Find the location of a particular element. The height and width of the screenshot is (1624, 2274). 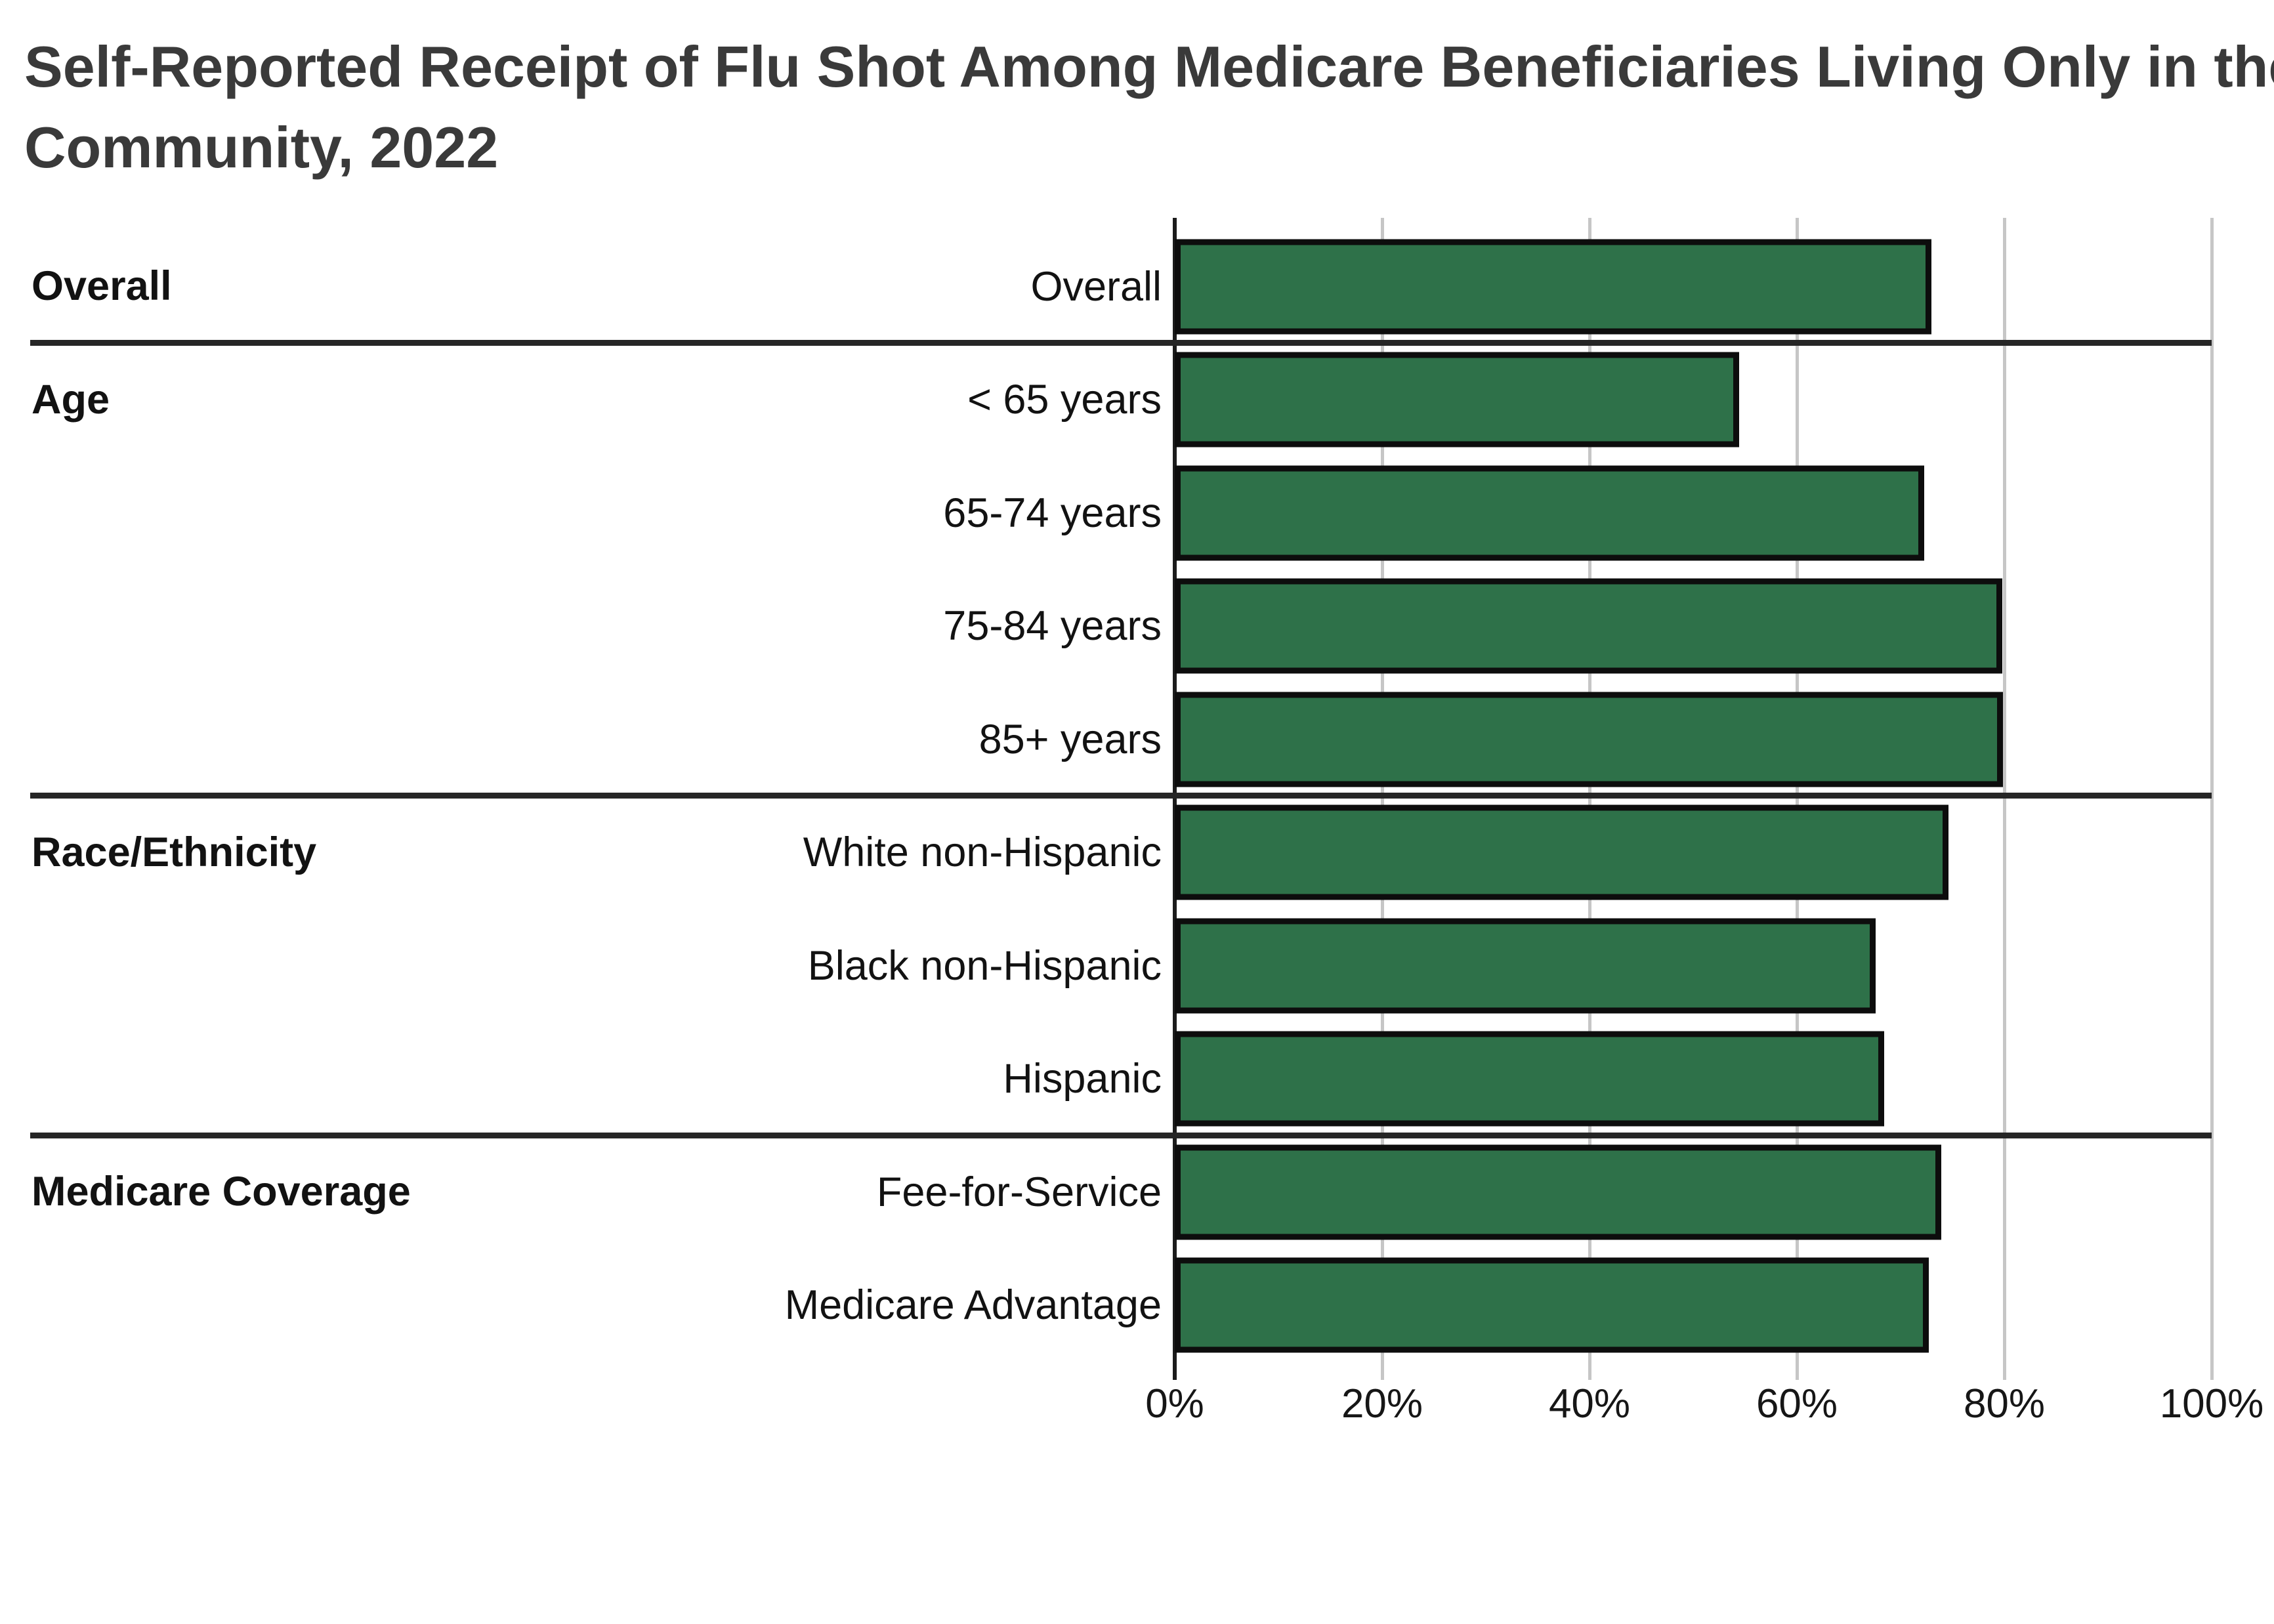

group-label-overall: Overall is located at coordinates (102, 286).